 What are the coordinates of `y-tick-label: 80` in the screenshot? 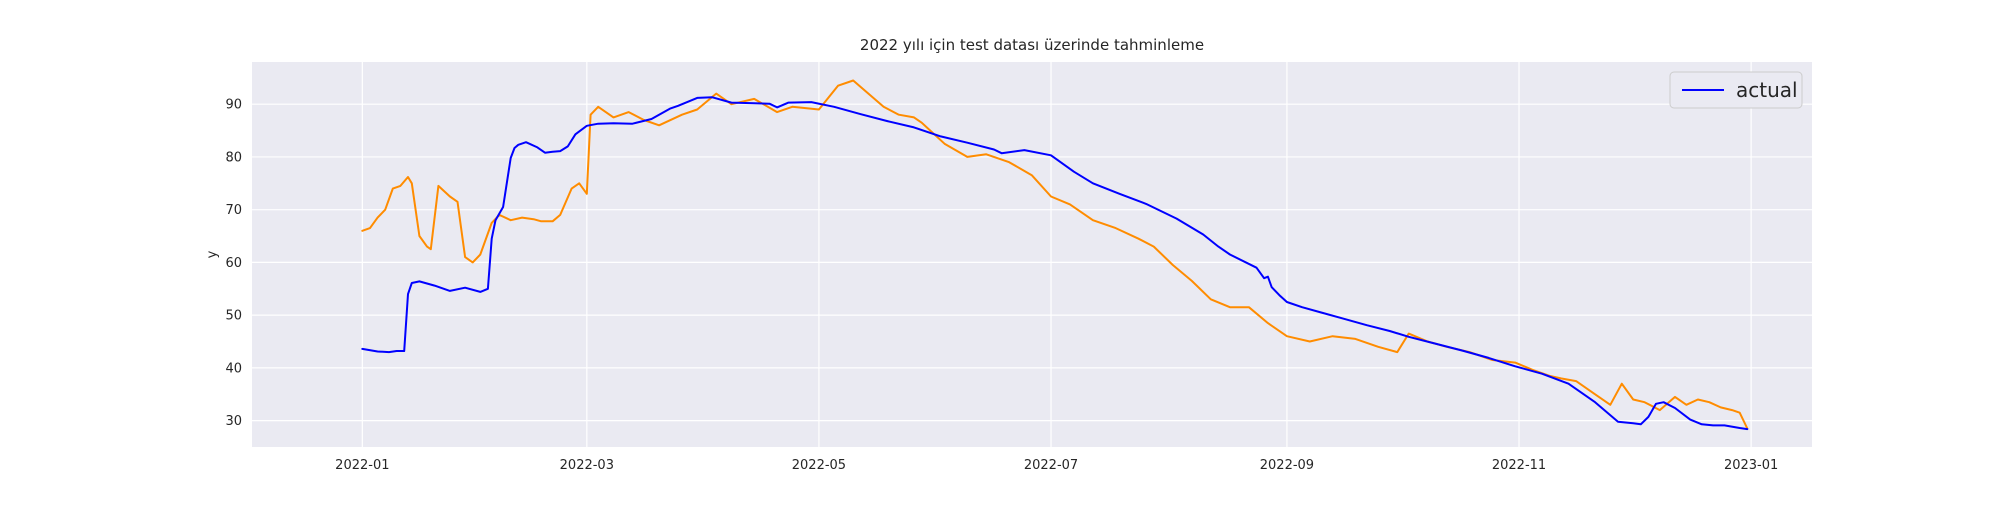 It's located at (233, 157).